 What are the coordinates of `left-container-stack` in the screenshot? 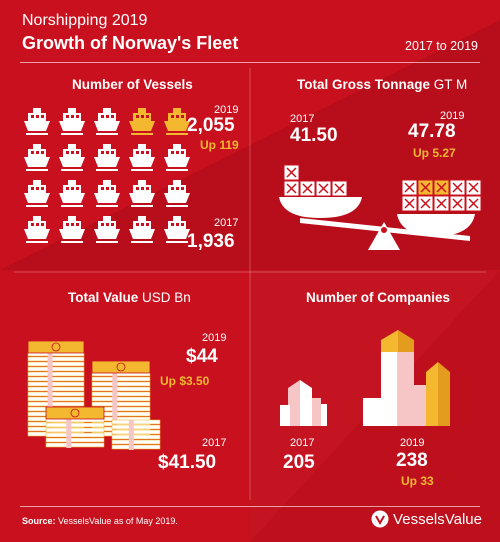 It's located at (315, 180).